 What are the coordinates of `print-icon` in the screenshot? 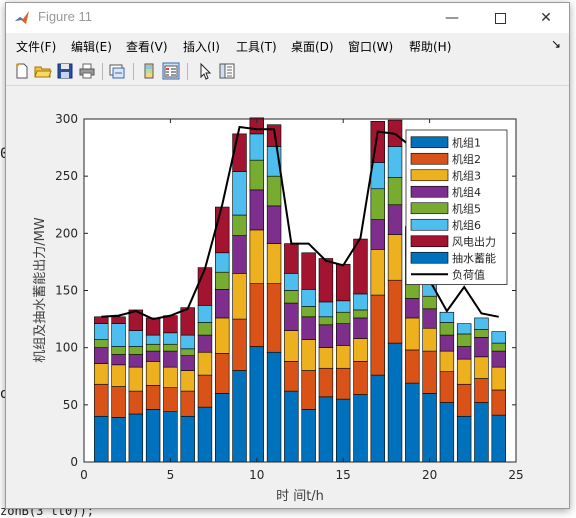 It's located at (87, 71).